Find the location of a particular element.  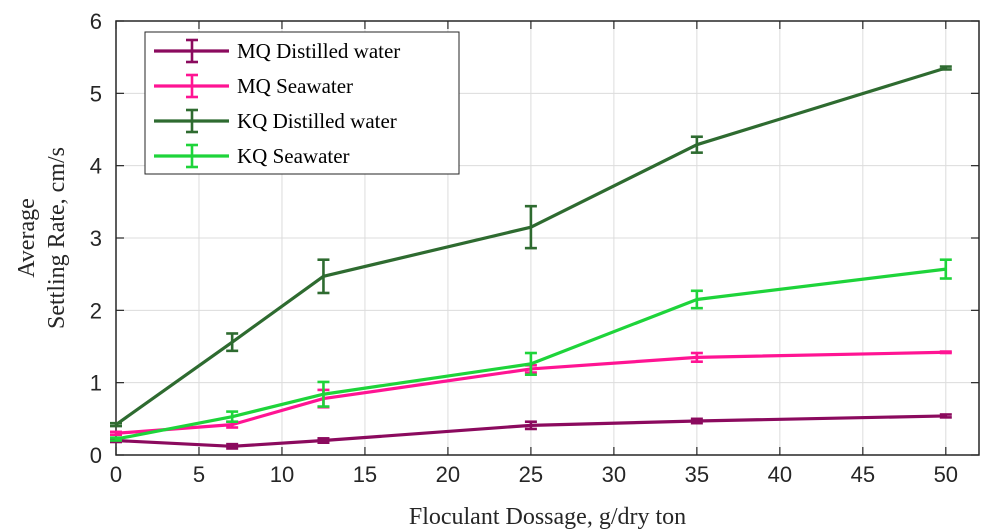

y-tick-label: 2 is located at coordinates (96, 310).